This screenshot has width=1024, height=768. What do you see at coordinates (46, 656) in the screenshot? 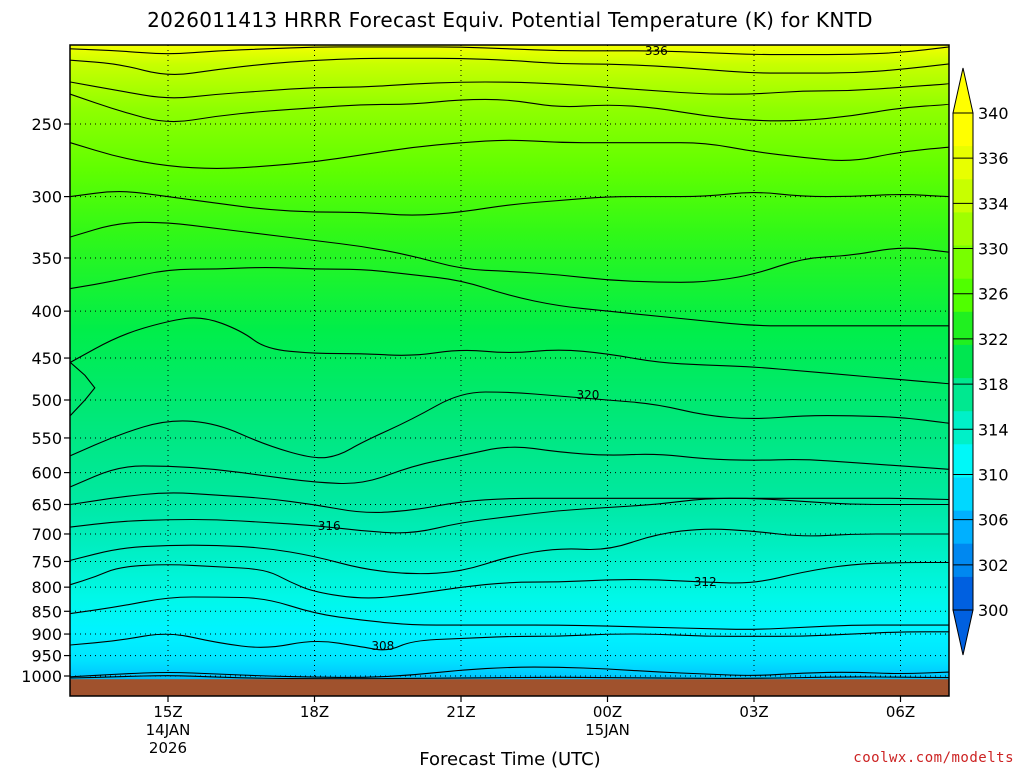
I see `y-tick-label: 950` at bounding box center [46, 656].